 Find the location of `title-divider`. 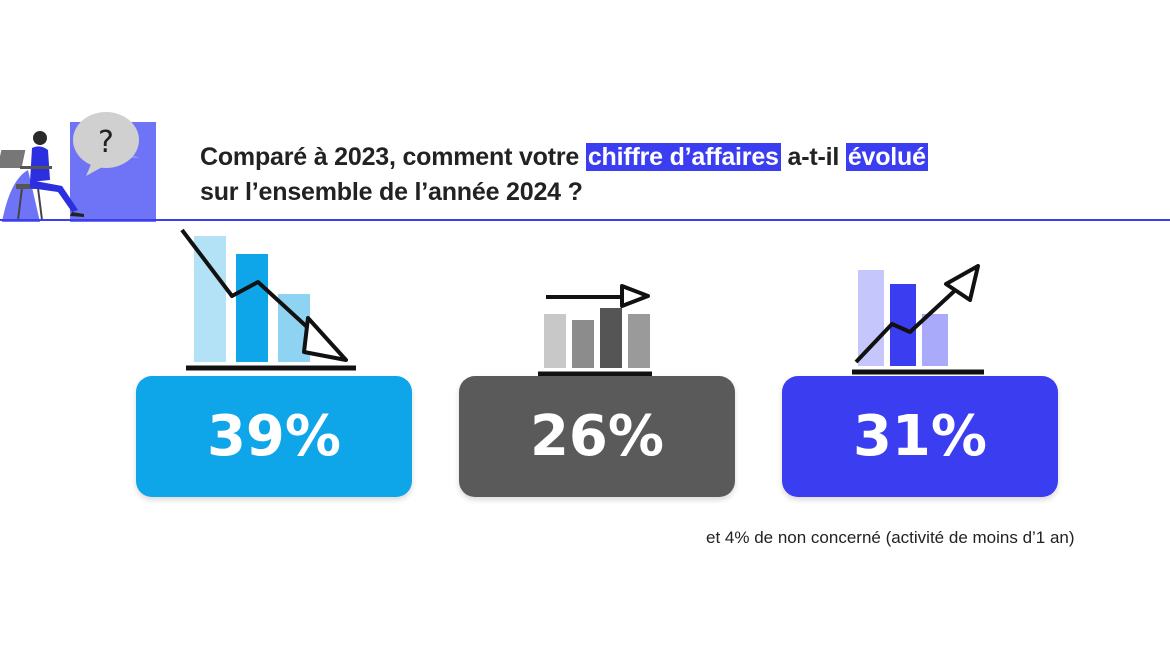

title-divider is located at coordinates (585, 220).